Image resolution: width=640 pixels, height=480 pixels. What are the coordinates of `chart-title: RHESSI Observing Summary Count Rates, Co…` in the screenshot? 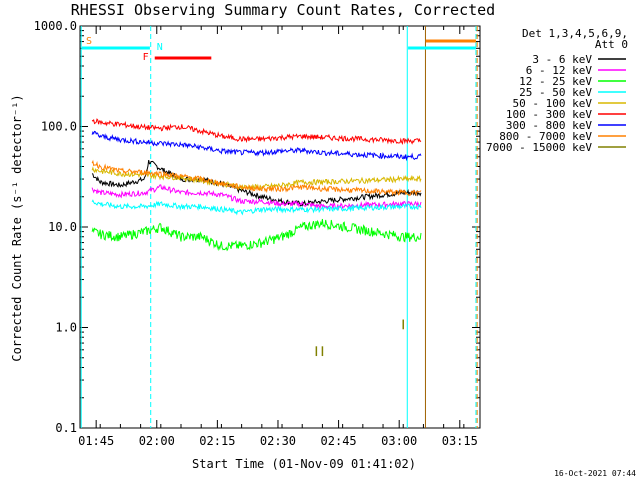 It's located at (283, 10).